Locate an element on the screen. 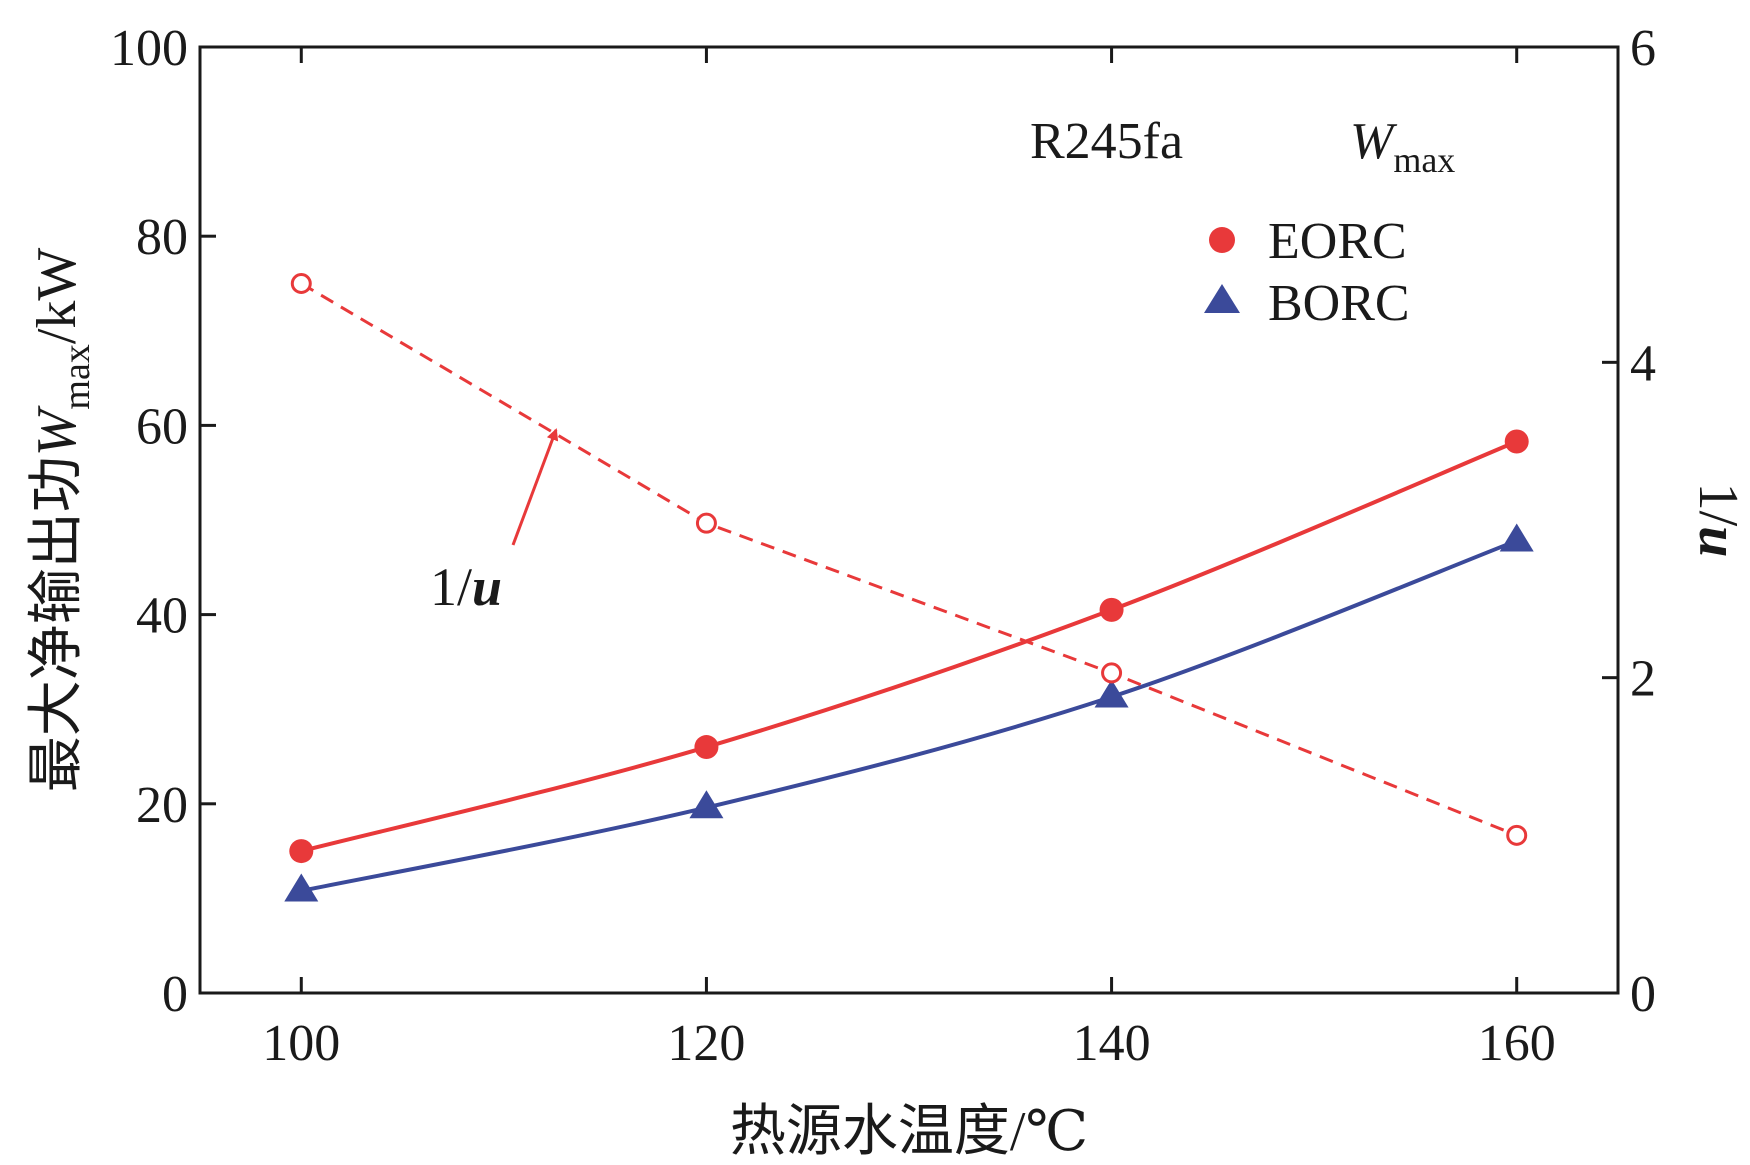 The height and width of the screenshot is (1165, 1750). y-tick-label: 60 is located at coordinates (162, 426).